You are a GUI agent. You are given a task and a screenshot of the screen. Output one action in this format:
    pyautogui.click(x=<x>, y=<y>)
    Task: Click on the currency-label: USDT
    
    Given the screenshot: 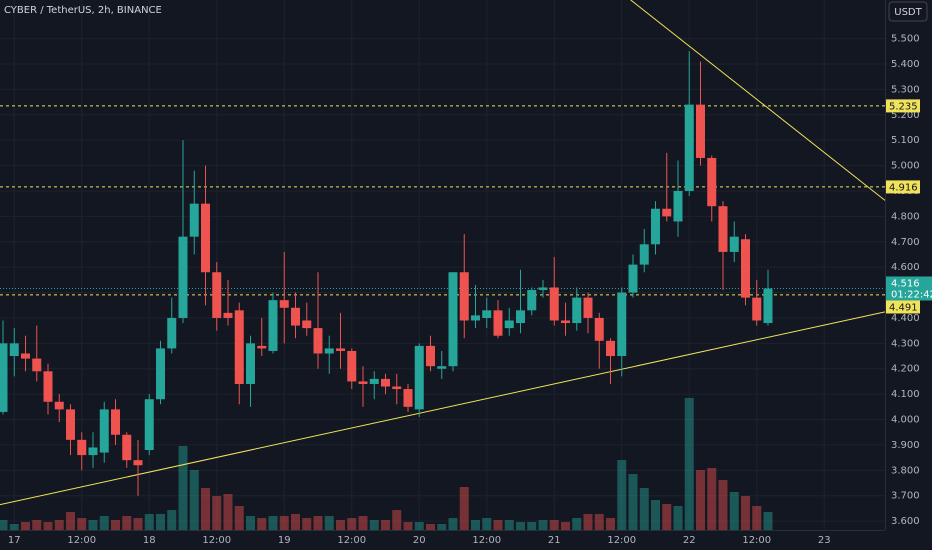 What is the action you would take?
    pyautogui.click(x=908, y=12)
    